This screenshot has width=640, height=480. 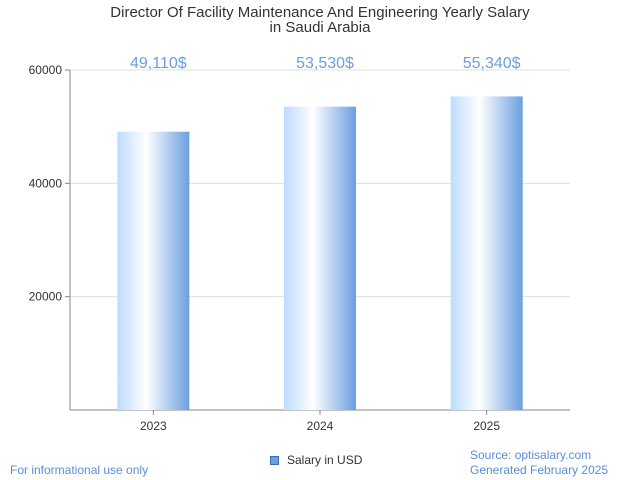 What do you see at coordinates (325, 460) in the screenshot?
I see `legend-label: Salary in USD` at bounding box center [325, 460].